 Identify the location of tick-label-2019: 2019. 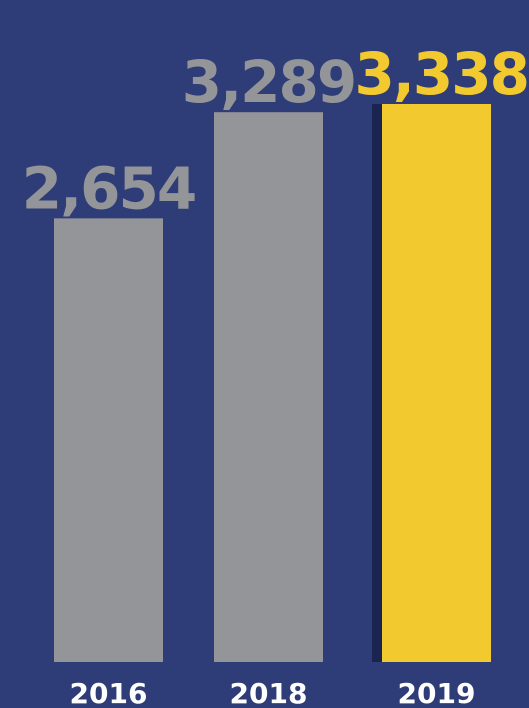
(437, 692).